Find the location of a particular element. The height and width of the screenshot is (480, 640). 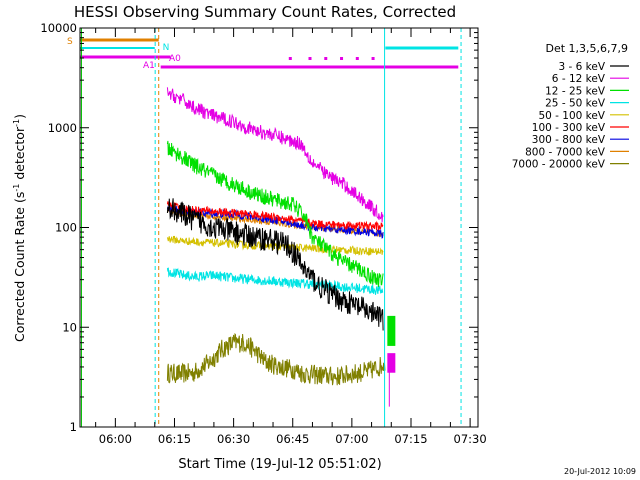

y-tick-label: 10 is located at coordinates (69, 327).